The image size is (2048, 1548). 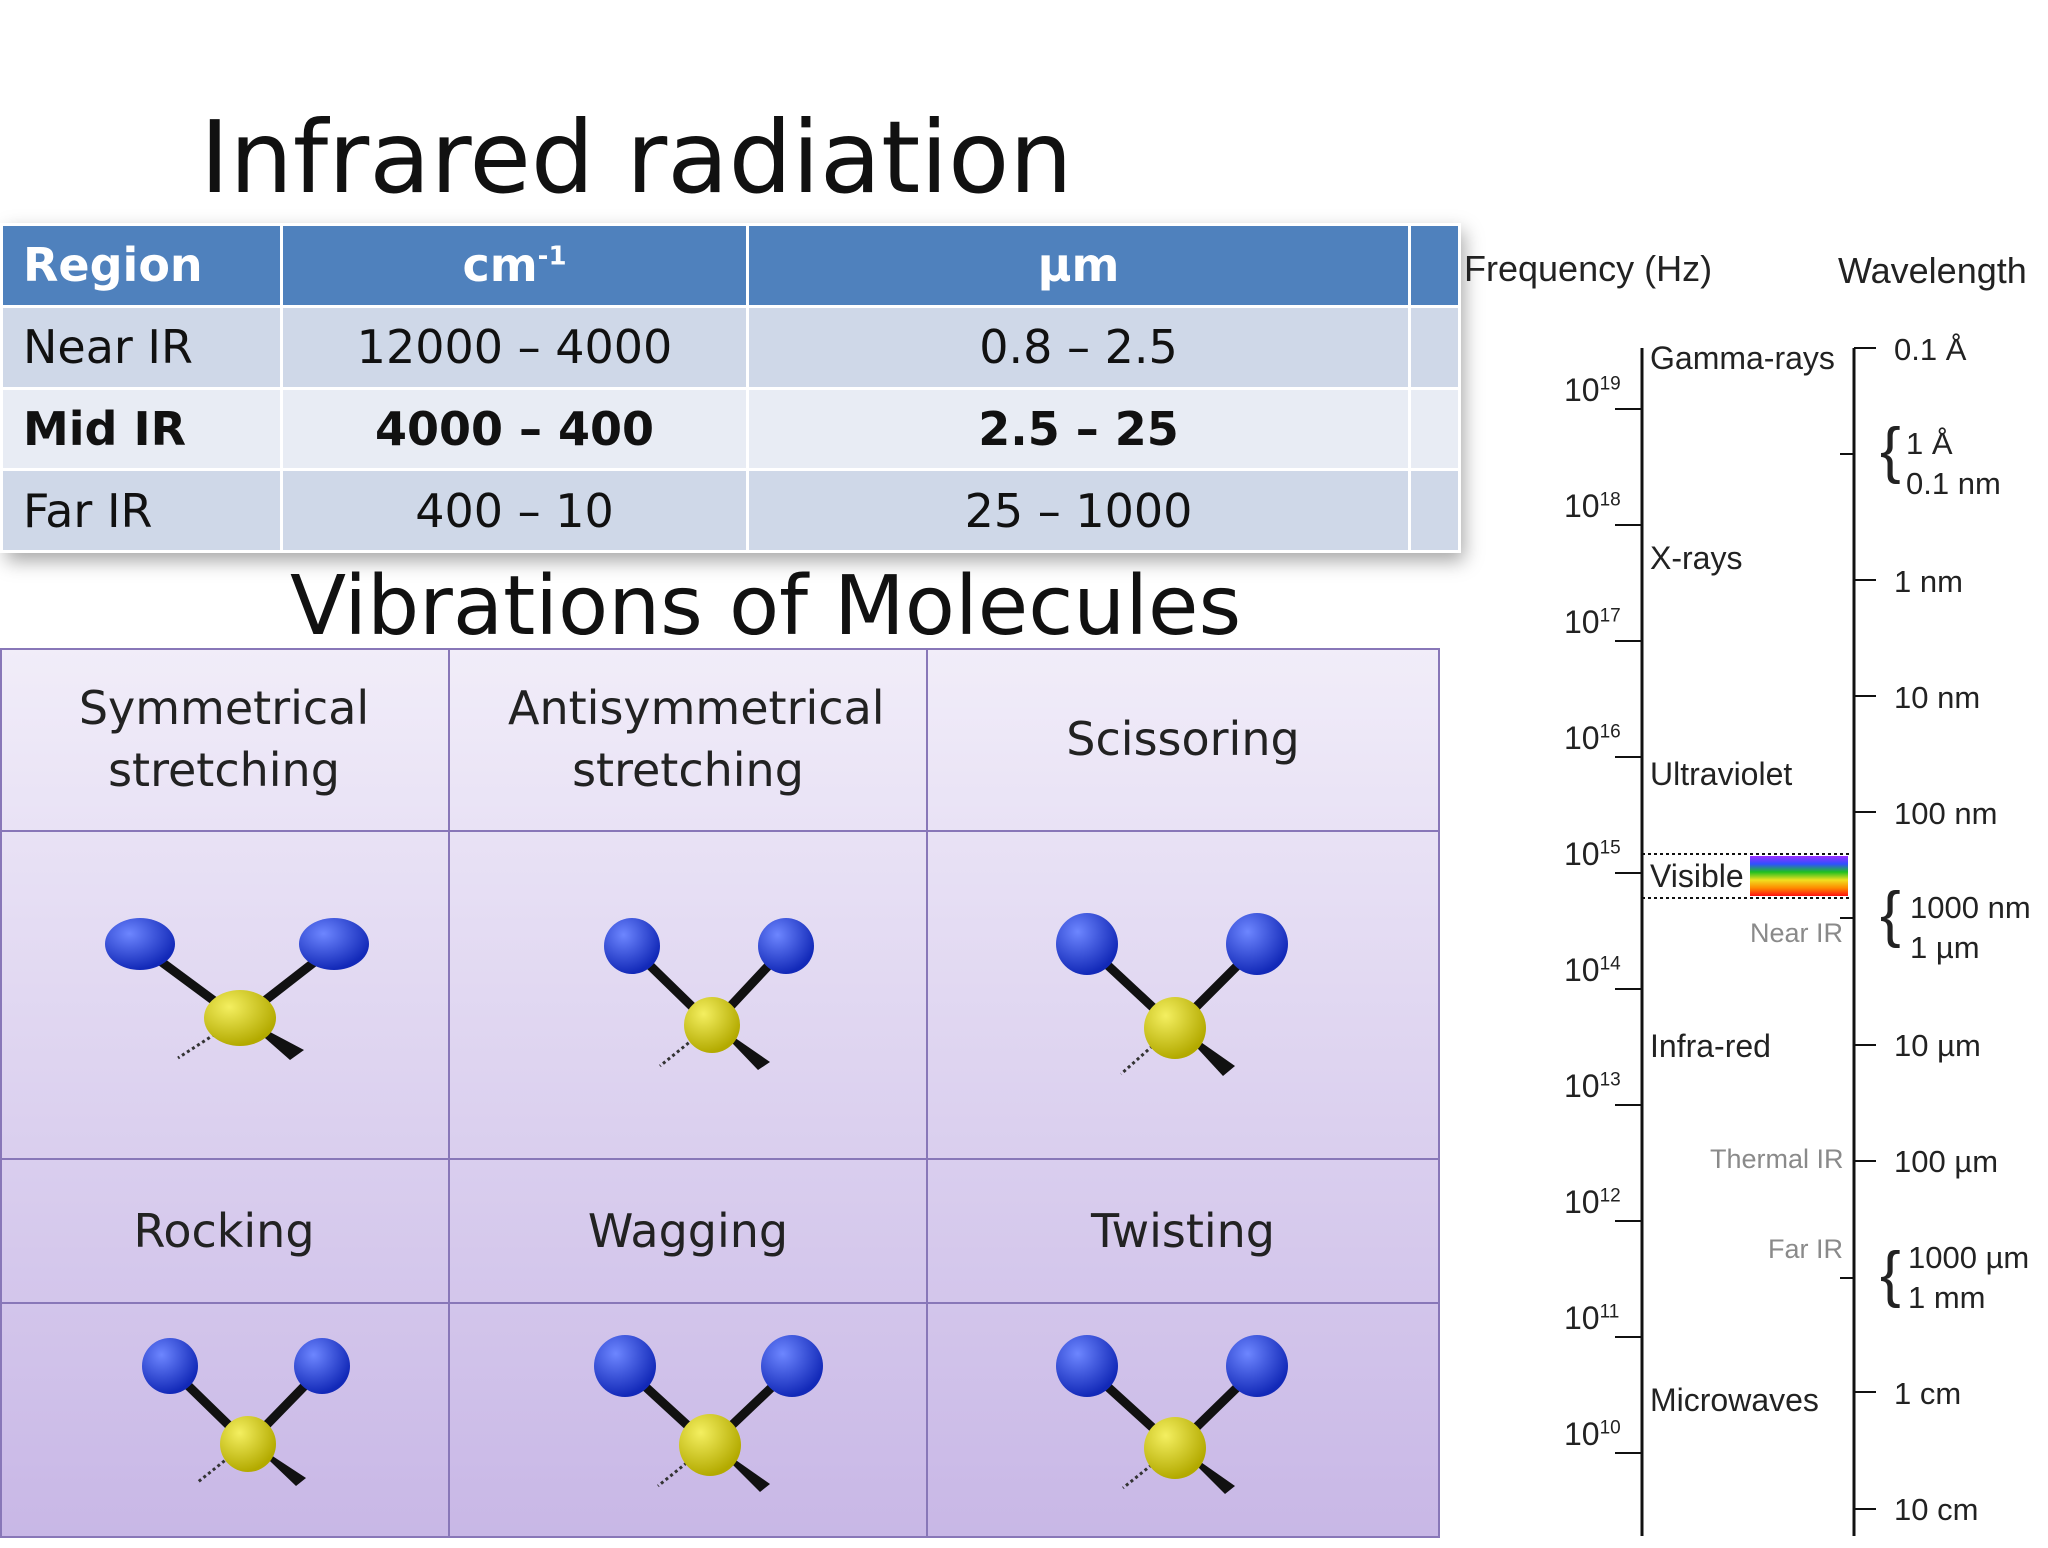 I want to click on twisting-molecule-icon, so click(x=1172, y=1414).